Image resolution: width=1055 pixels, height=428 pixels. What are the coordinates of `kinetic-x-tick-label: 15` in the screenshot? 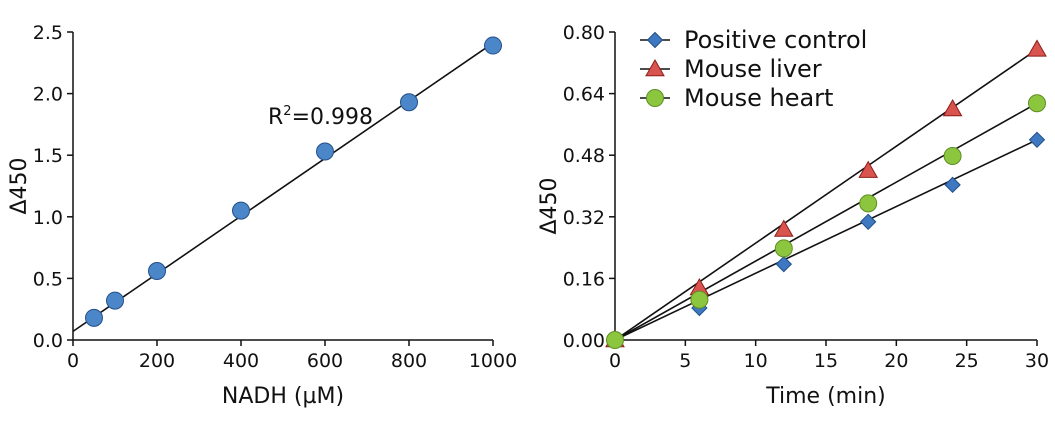 It's located at (826, 361).